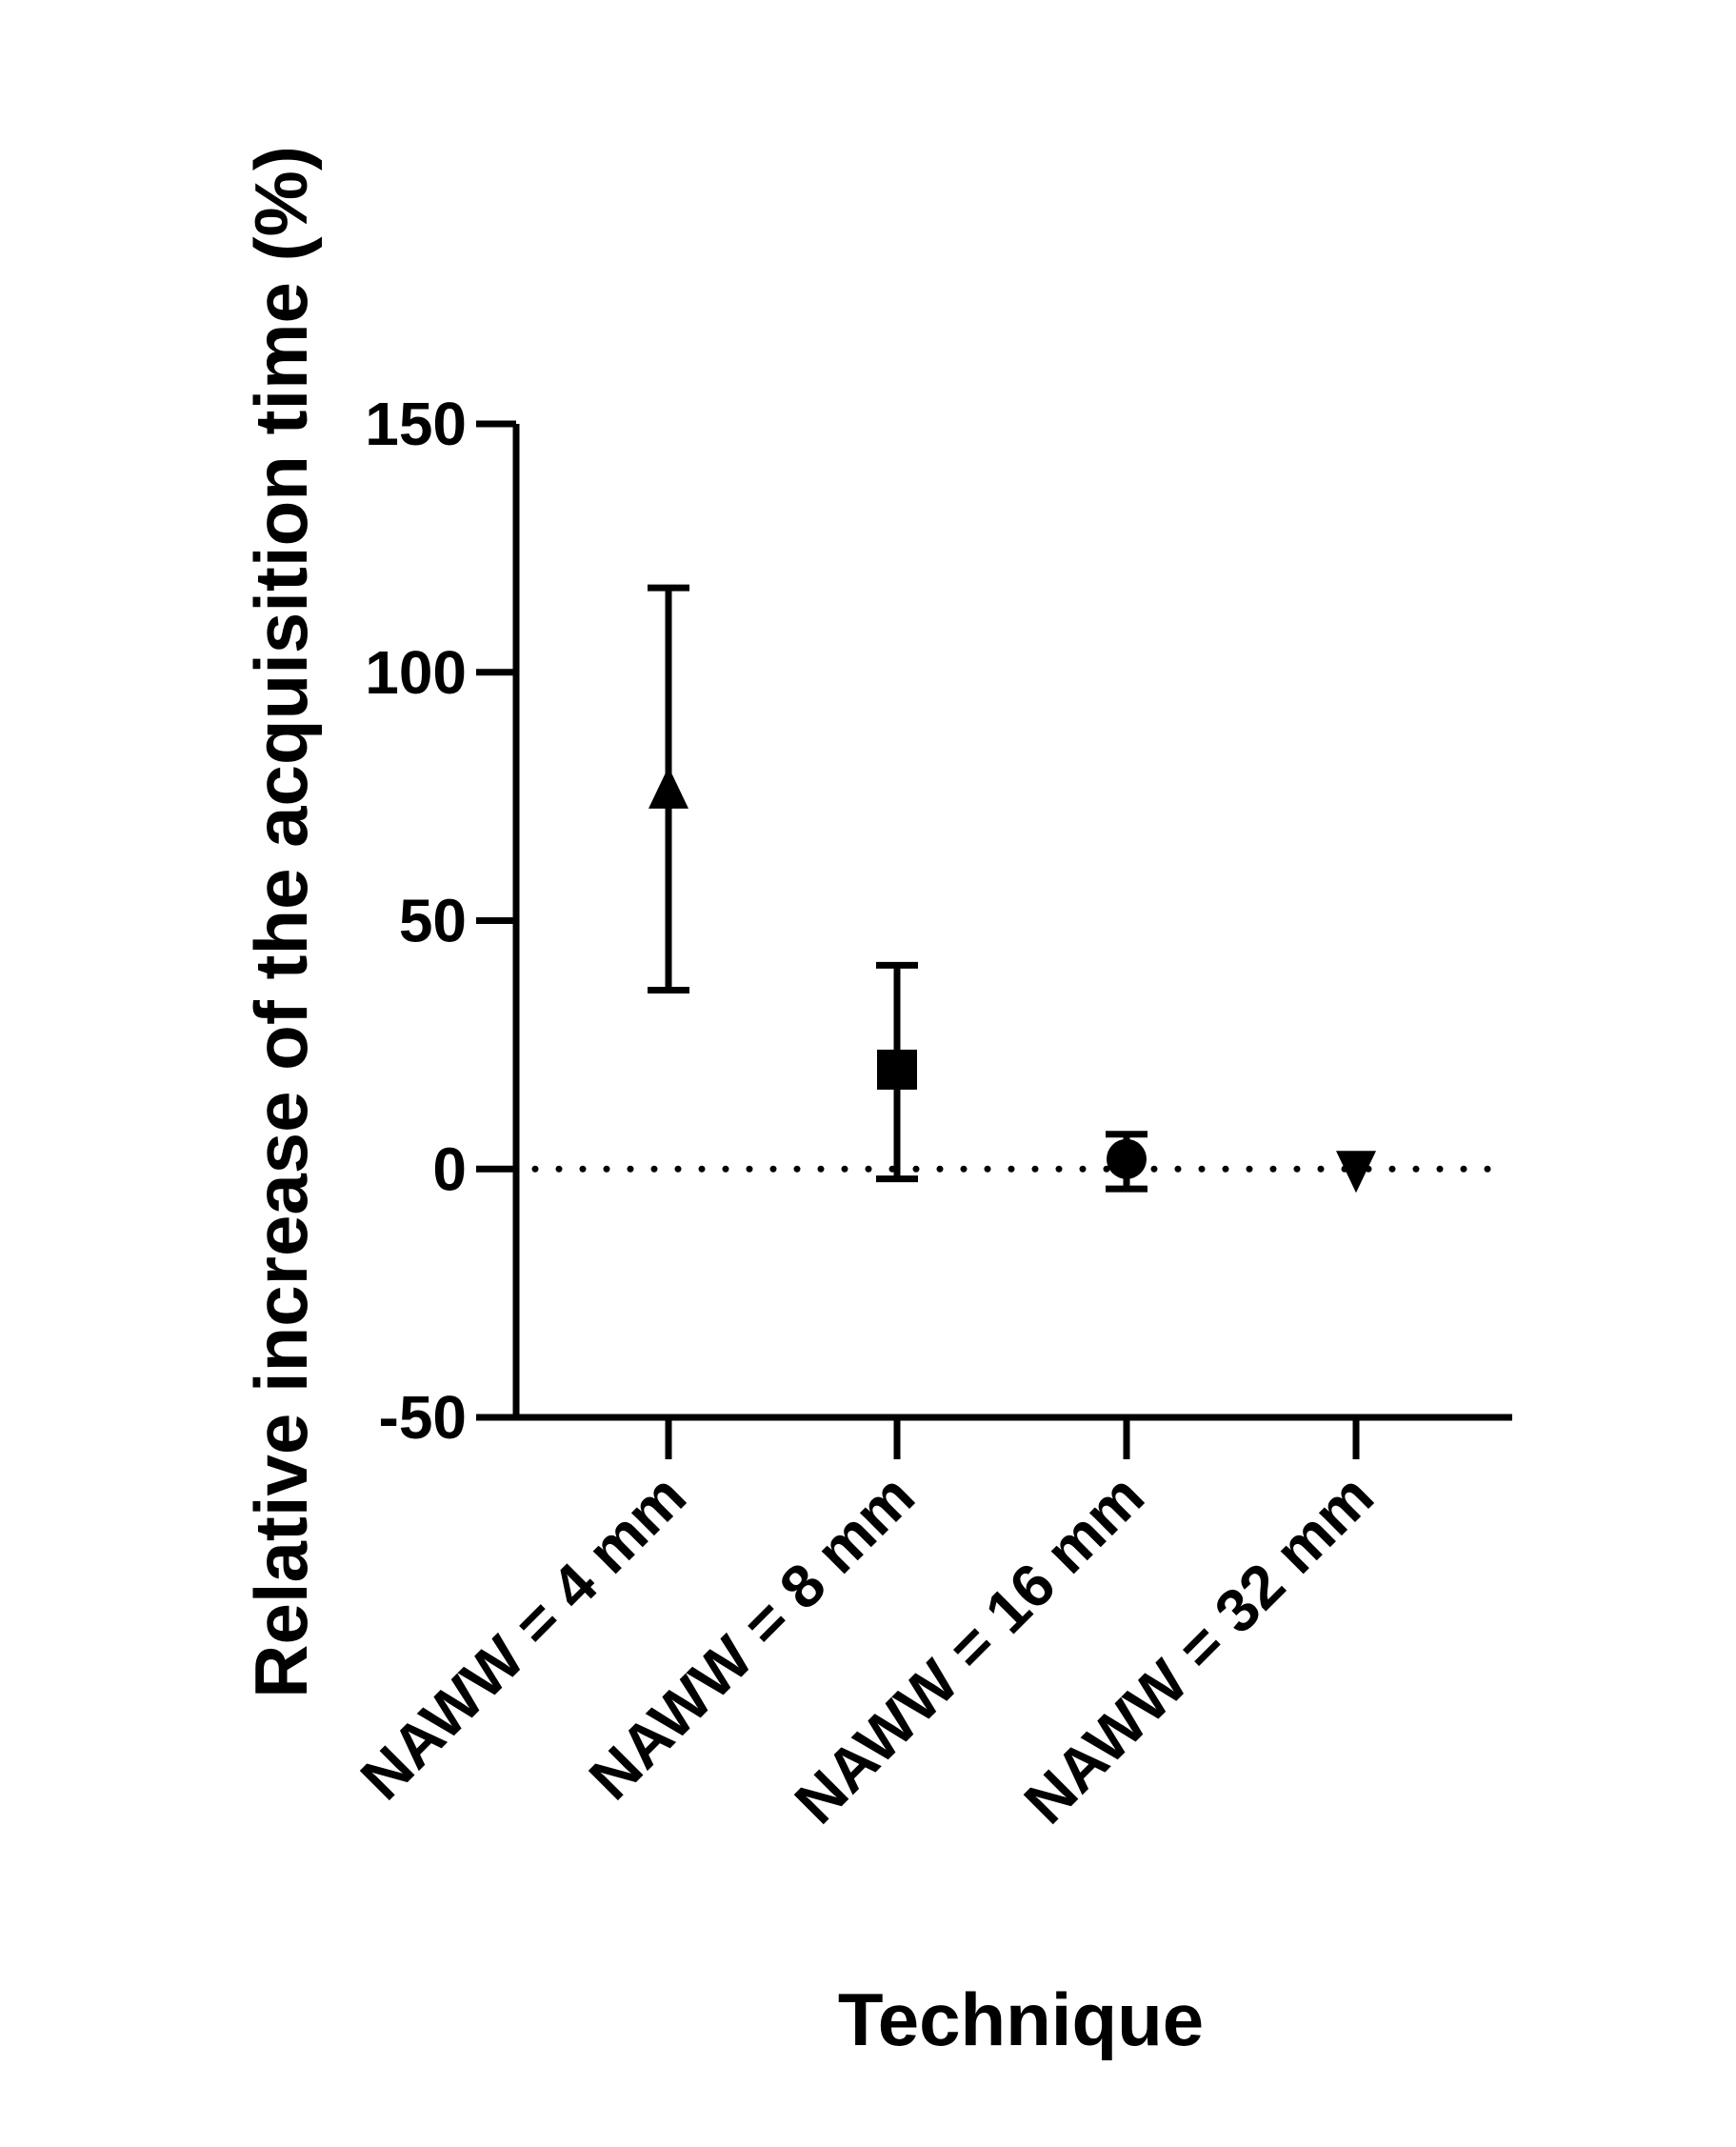 This screenshot has height=2147, width=1736. I want to click on y-tick-label: -50, so click(423, 1417).